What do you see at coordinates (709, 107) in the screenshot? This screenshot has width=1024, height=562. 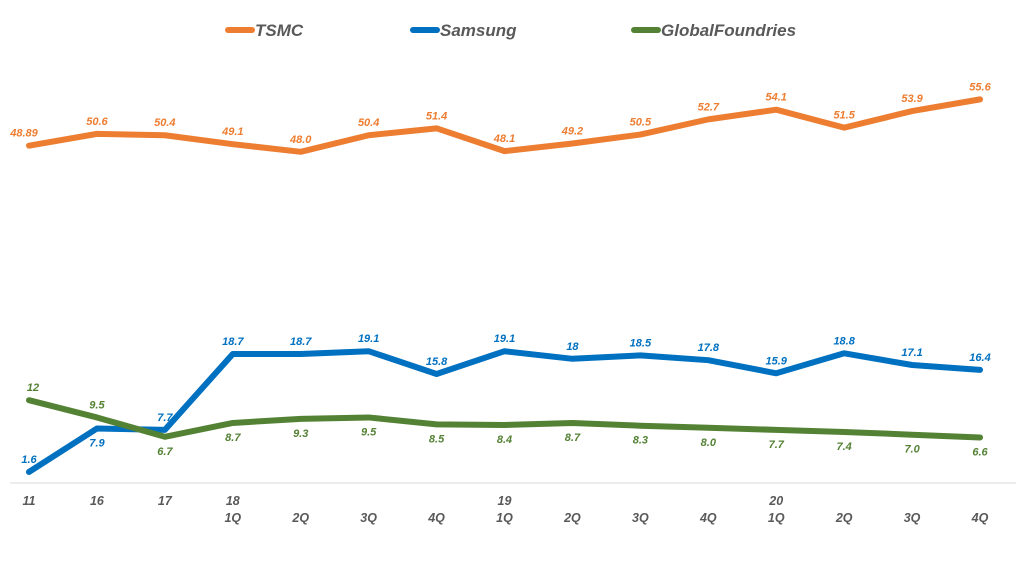 I see `tsmc-data-label: 52.7` at bounding box center [709, 107].